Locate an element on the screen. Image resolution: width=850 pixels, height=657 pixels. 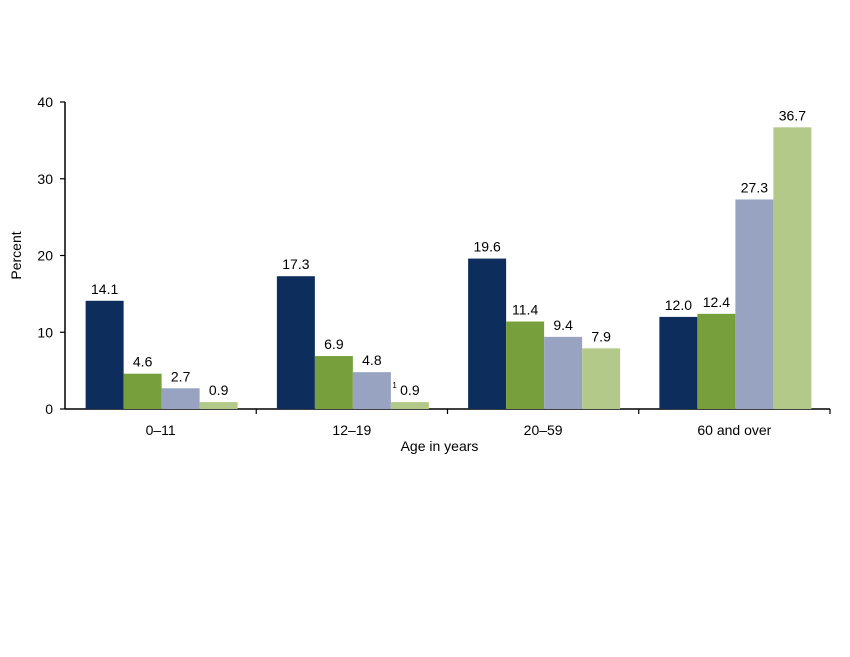
y-tick-label: 20 is located at coordinates (45, 256).